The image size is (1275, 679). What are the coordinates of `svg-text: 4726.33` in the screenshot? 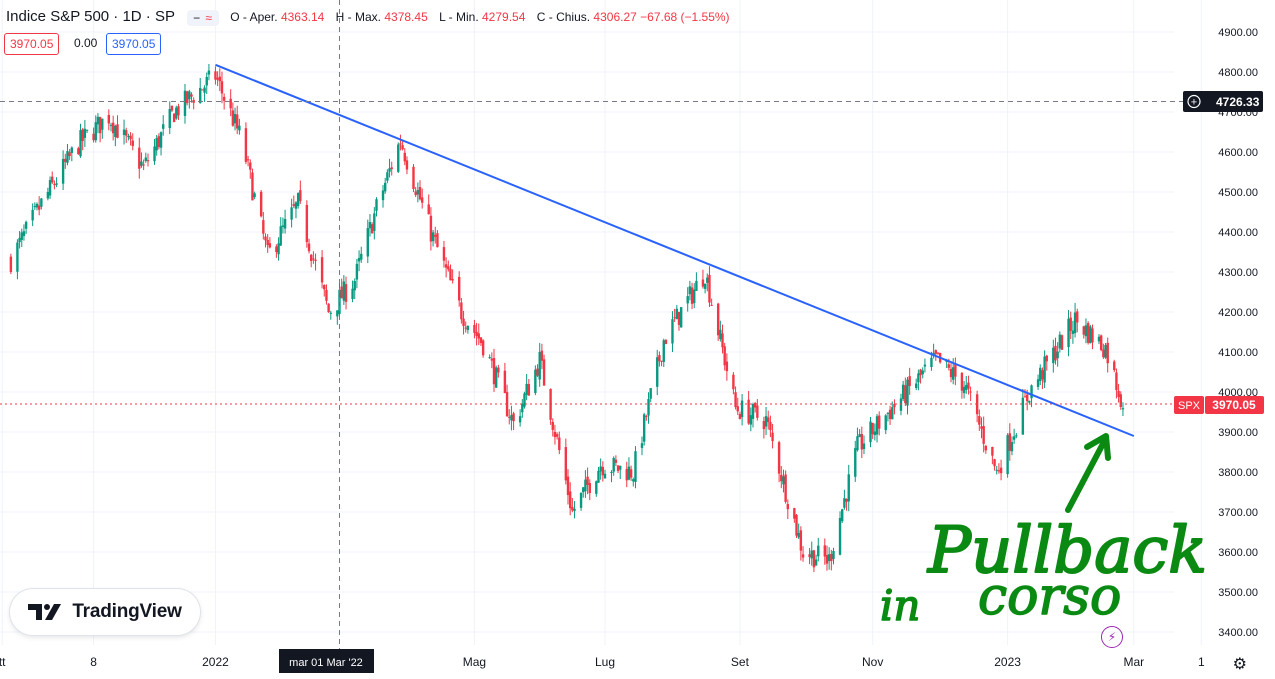 It's located at (1238, 102).